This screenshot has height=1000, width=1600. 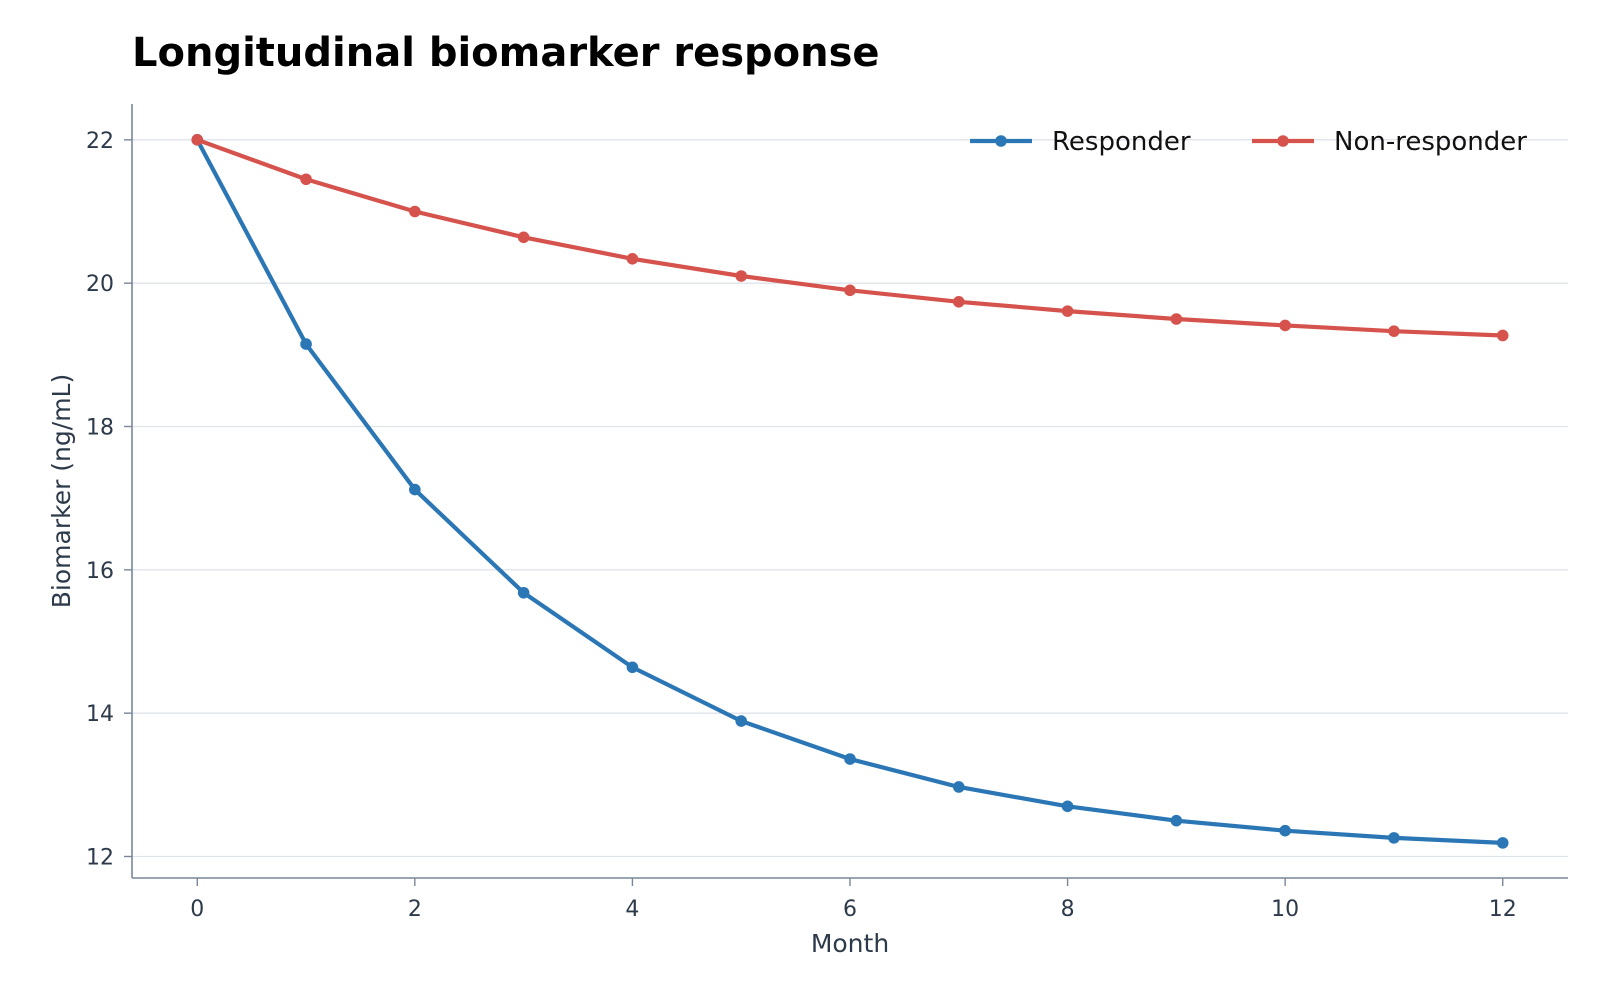 I want to click on y-tick-label: 16, so click(x=100, y=571).